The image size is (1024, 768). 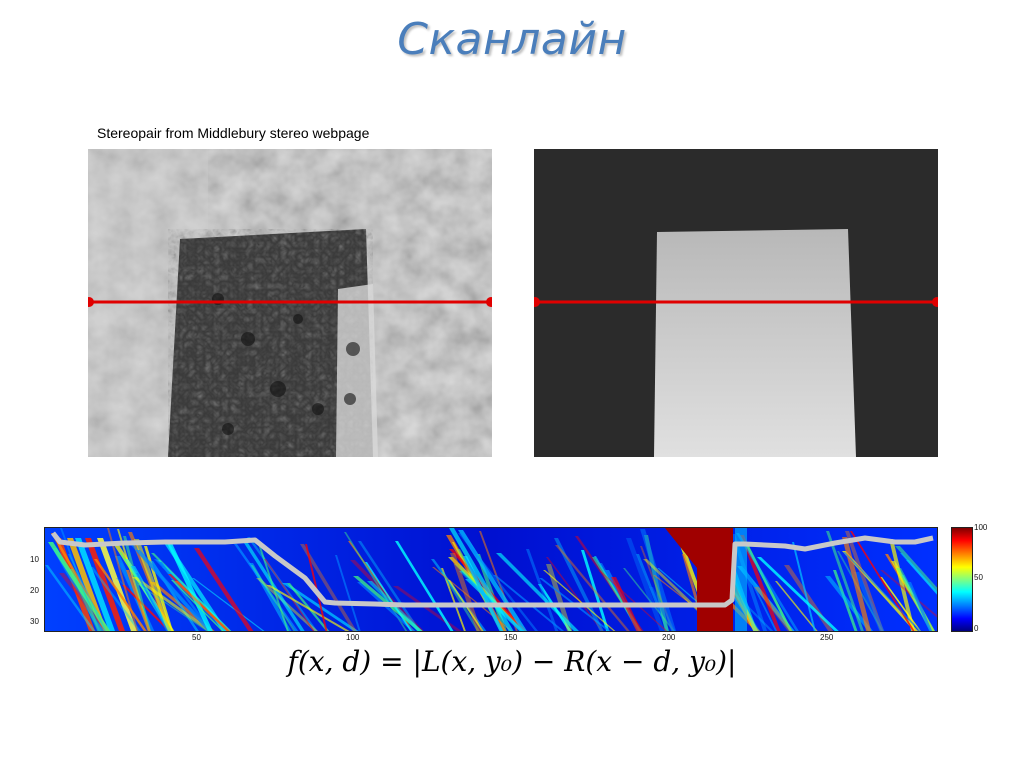 I want to click on y-tick-label: 30, so click(x=34, y=621).